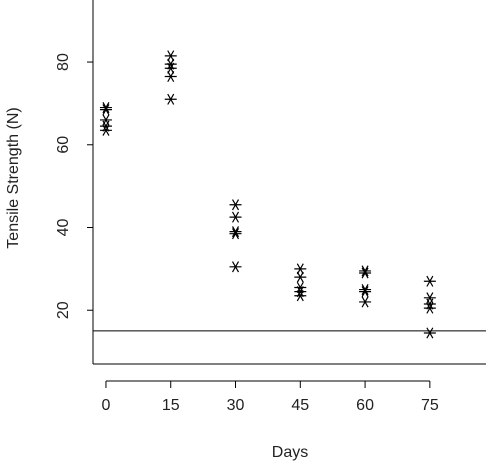 This screenshot has height=462, width=486. What do you see at coordinates (430, 405) in the screenshot?
I see `x-tick-label: 75` at bounding box center [430, 405].